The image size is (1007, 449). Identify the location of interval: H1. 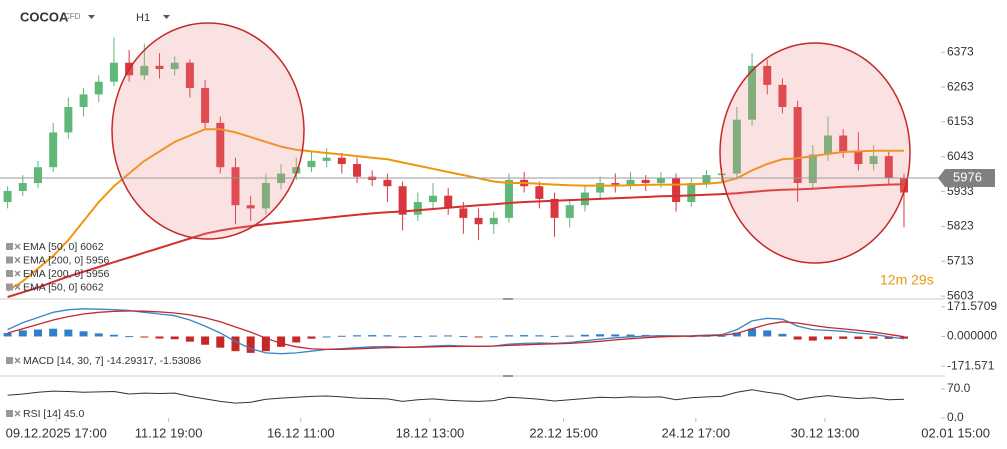
(143, 18).